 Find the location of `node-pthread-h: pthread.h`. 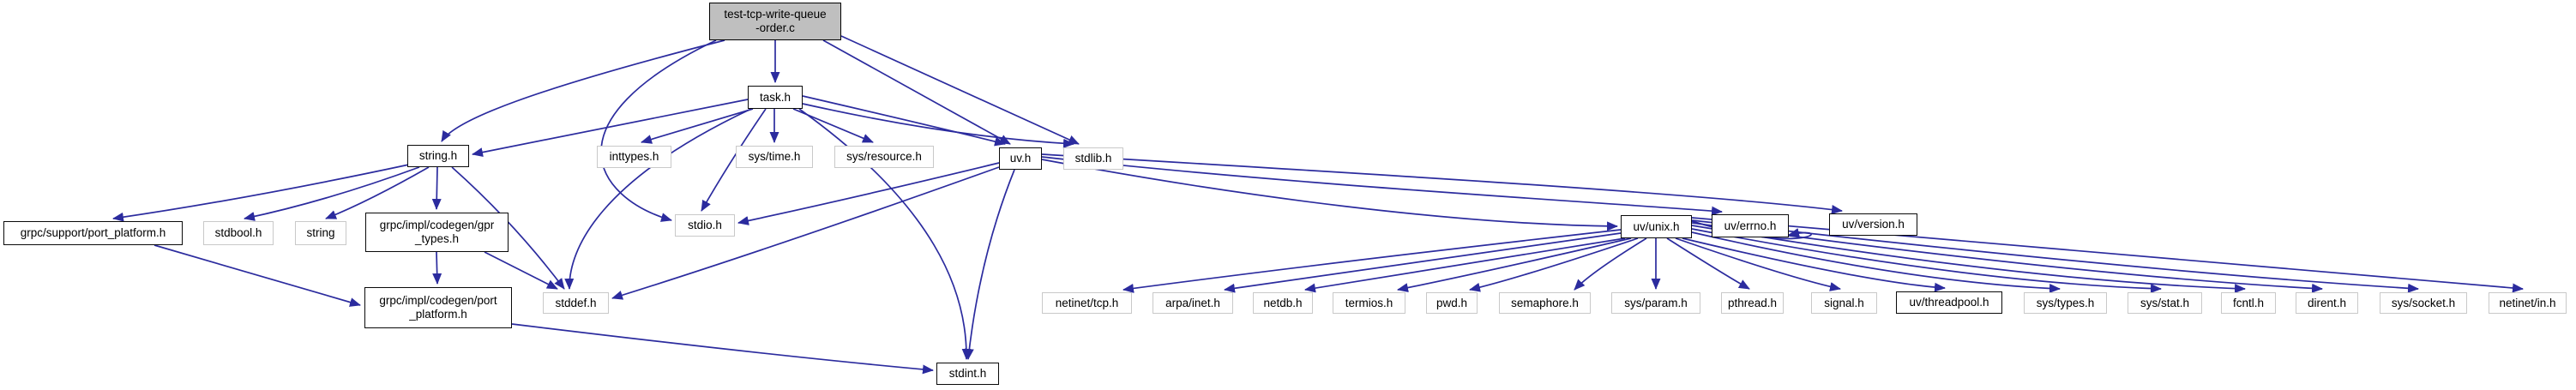

node-pthread-h: pthread.h is located at coordinates (1752, 303).